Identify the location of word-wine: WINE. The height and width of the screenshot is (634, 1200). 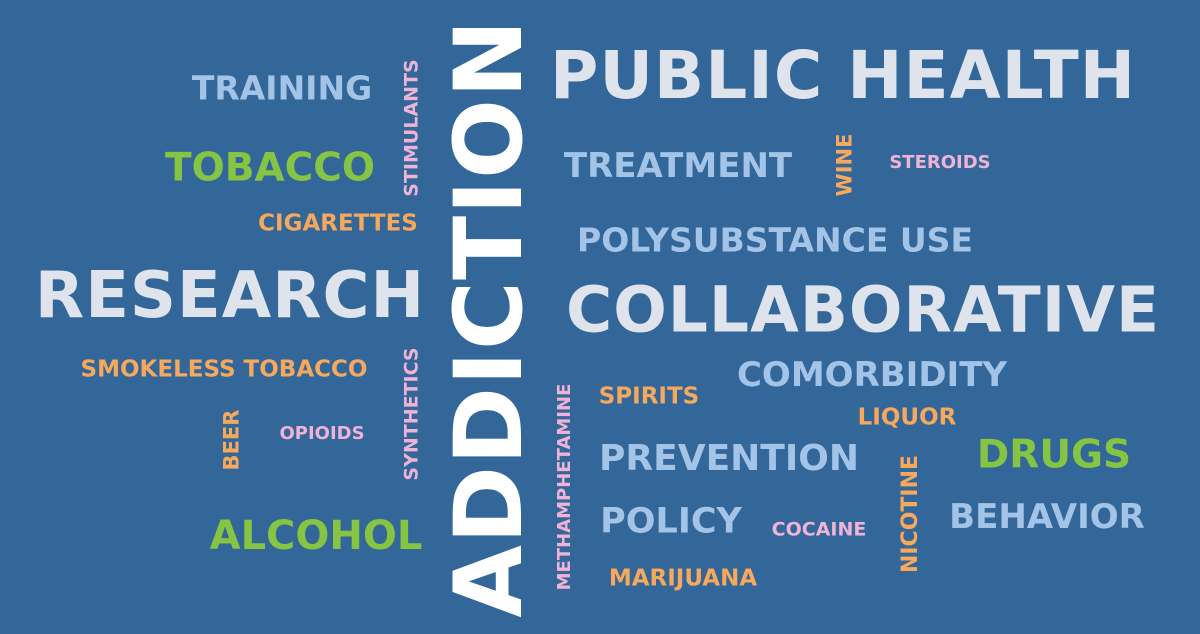
(844, 165).